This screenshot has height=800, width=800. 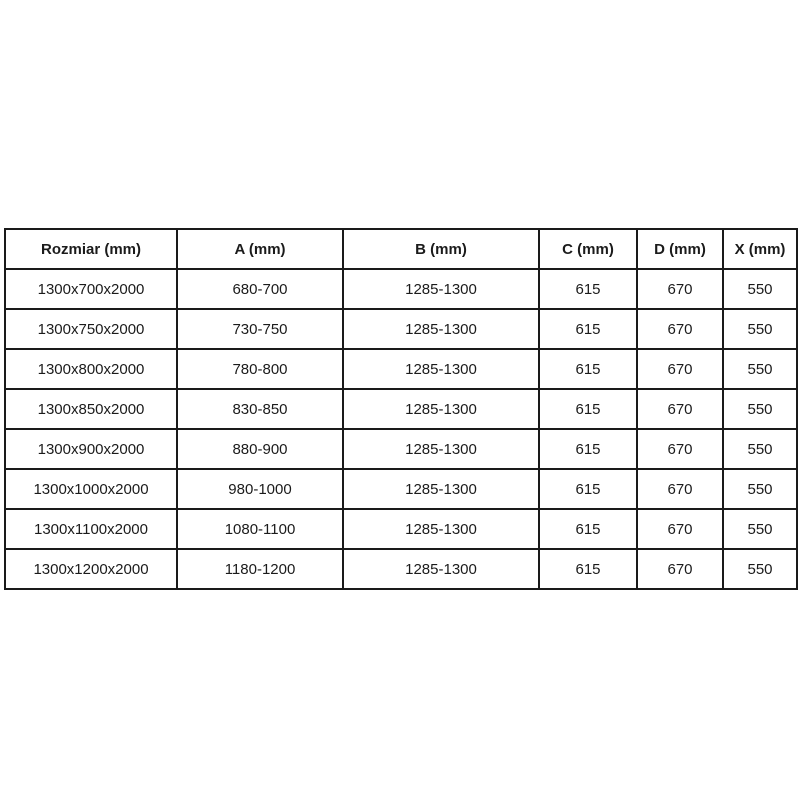 I want to click on cell-size: 1300x850x2000, so click(x=91, y=409).